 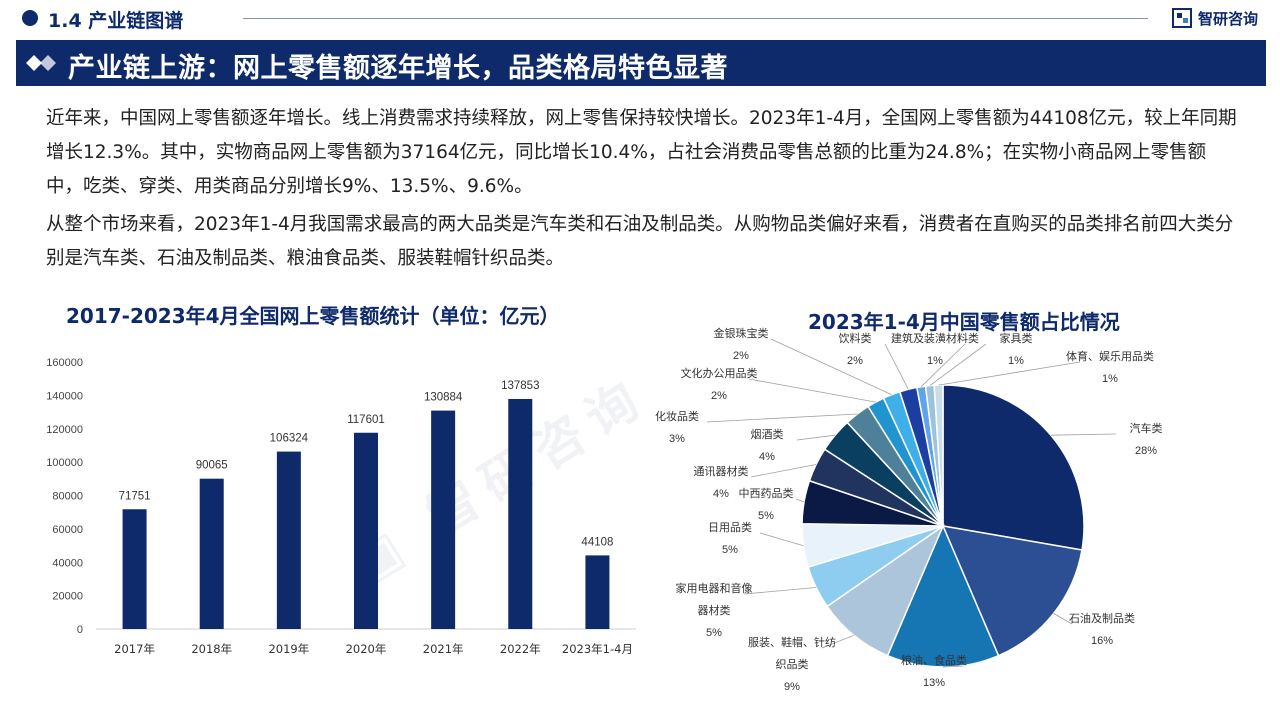 What do you see at coordinates (766, 493) in the screenshot?
I see `pie-label-6: 中西药品类` at bounding box center [766, 493].